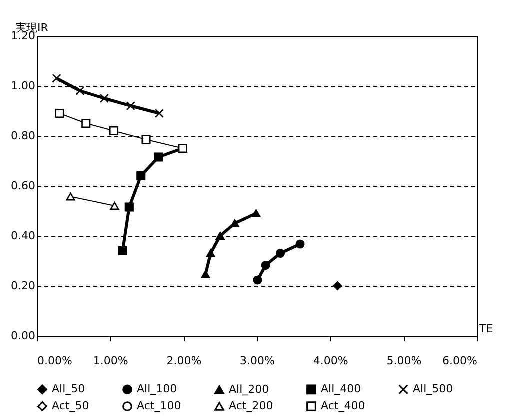 This screenshot has height=420, width=529. What do you see at coordinates (55, 361) in the screenshot?
I see `x-tick-label: 0.00%` at bounding box center [55, 361].